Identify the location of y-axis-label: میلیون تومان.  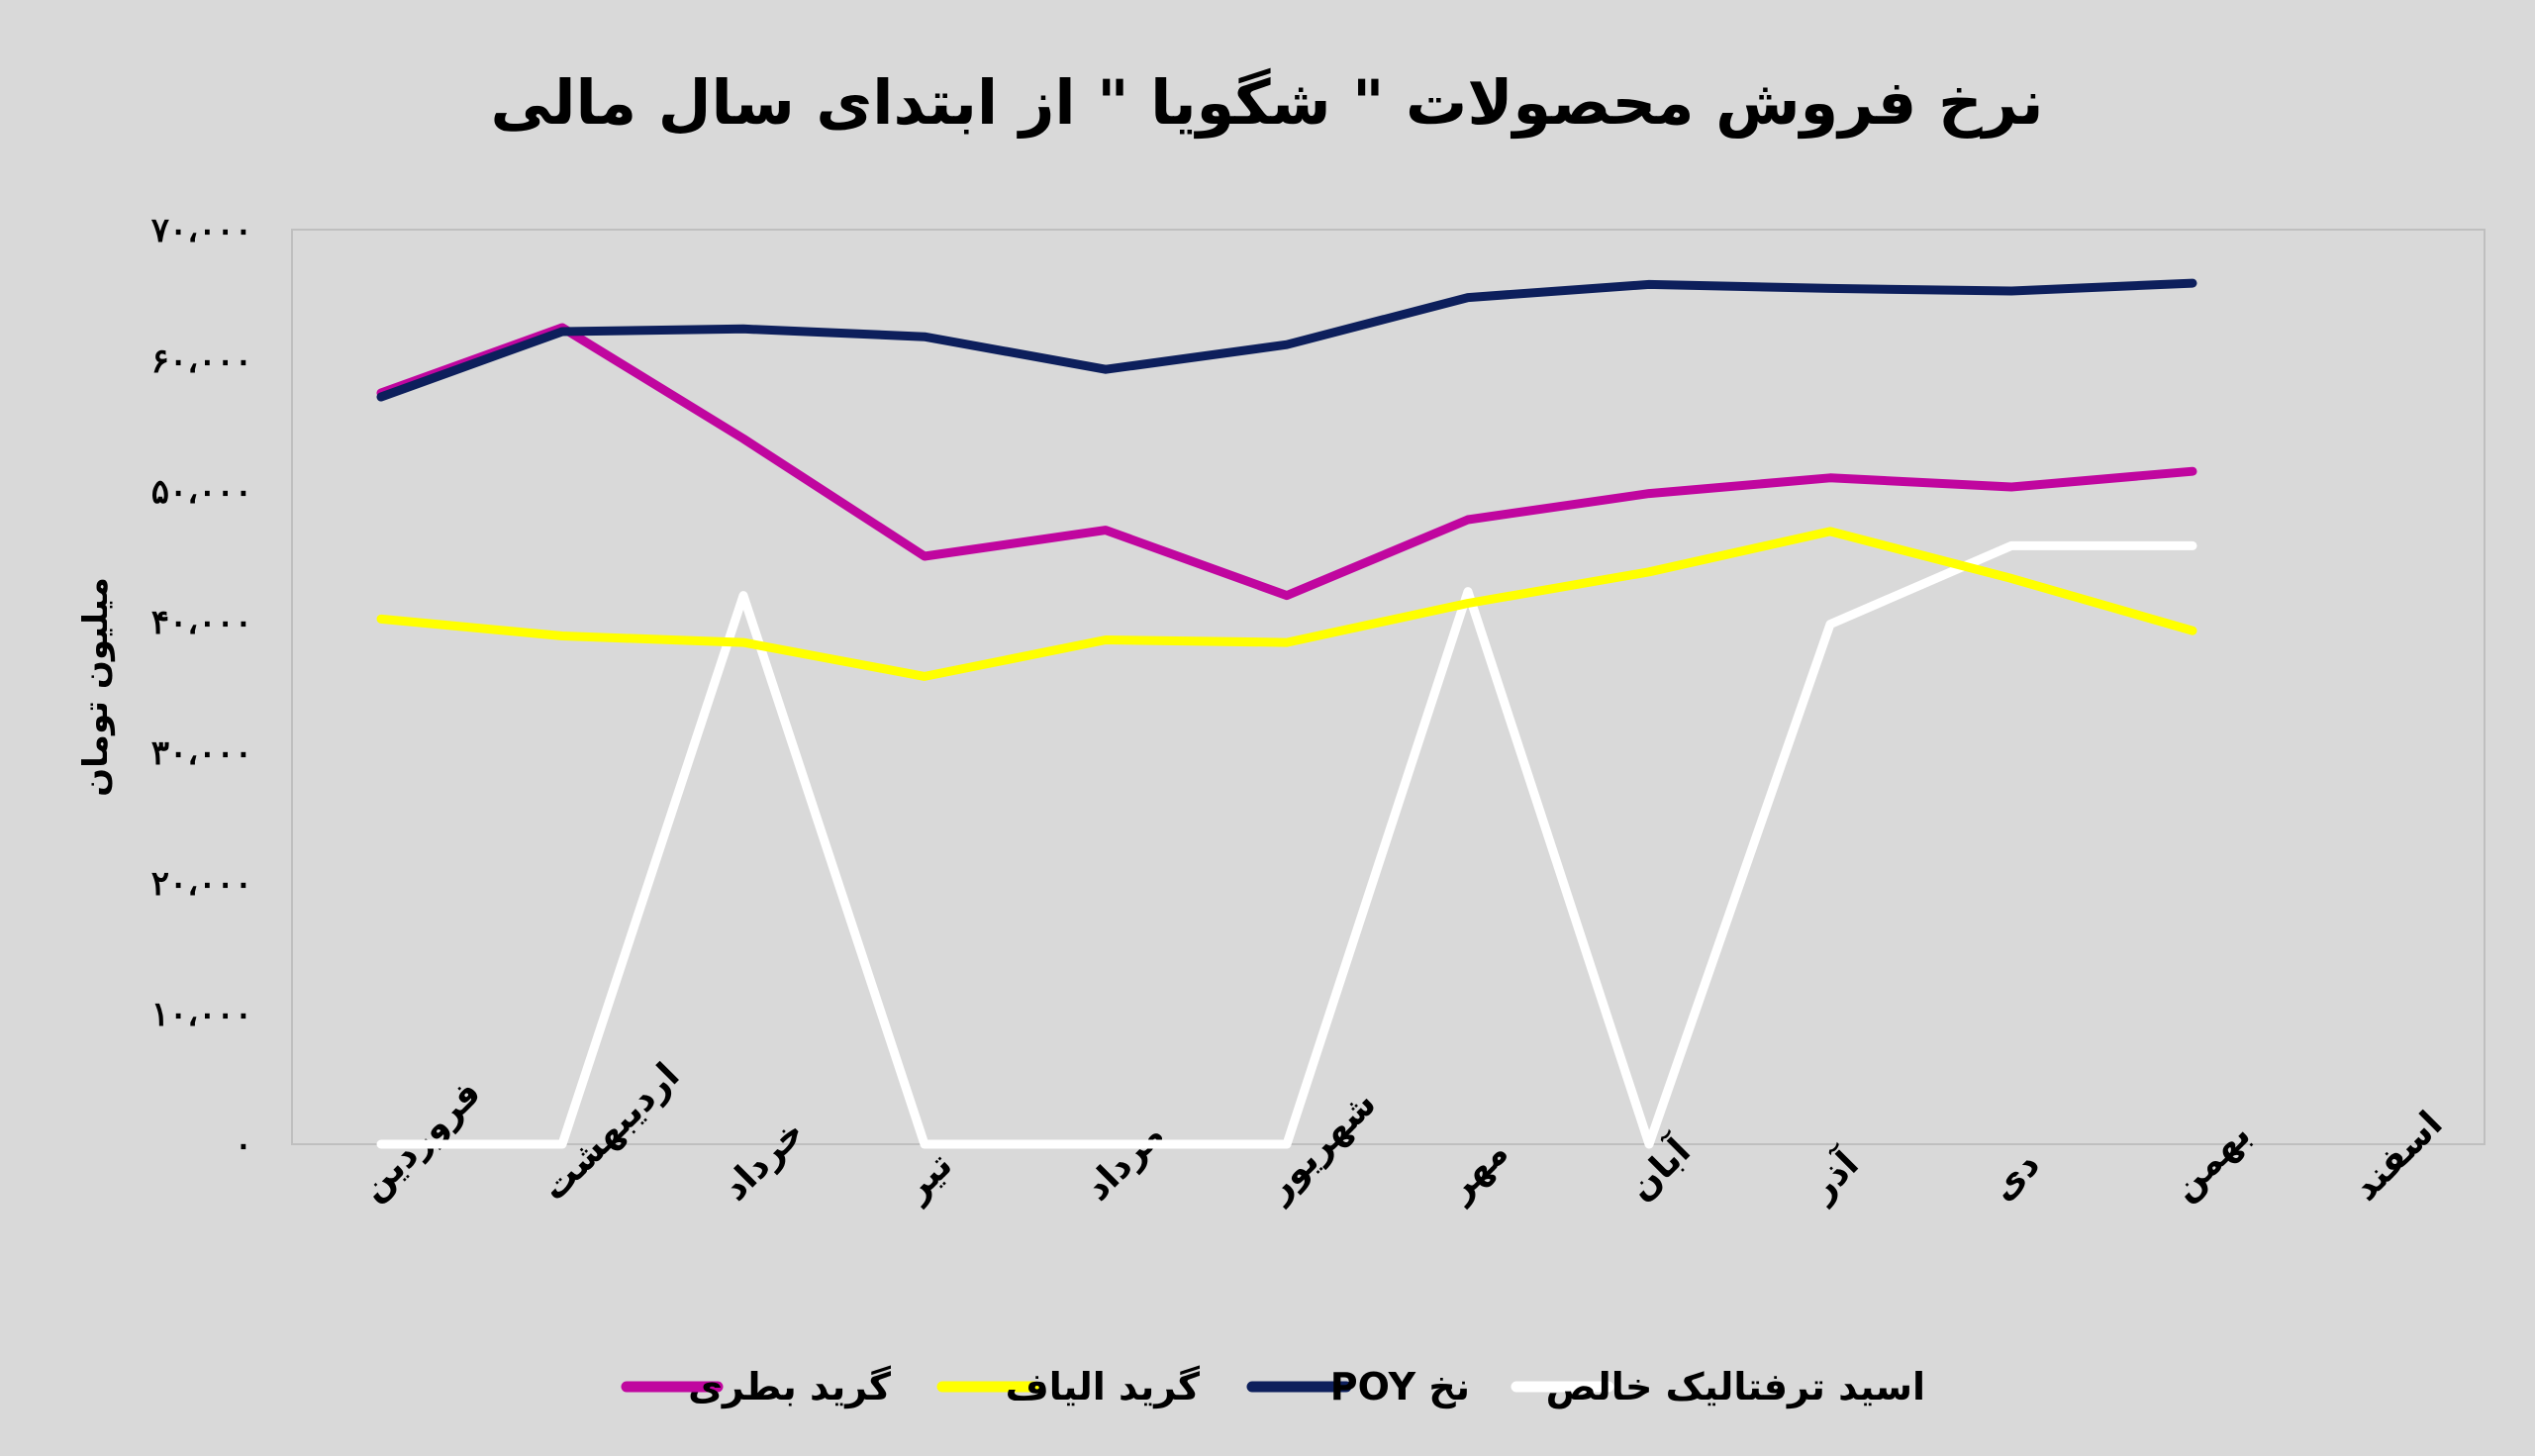
(96, 687).